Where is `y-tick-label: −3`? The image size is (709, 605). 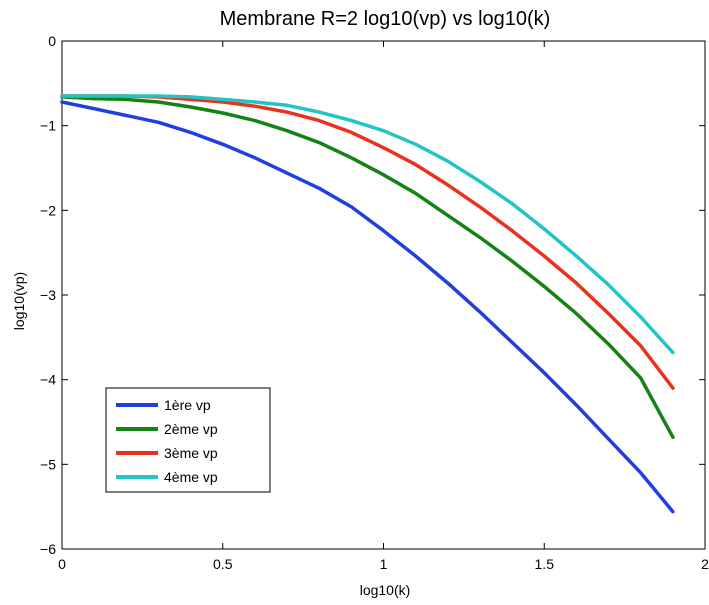
y-tick-label: −3 is located at coordinates (48, 295).